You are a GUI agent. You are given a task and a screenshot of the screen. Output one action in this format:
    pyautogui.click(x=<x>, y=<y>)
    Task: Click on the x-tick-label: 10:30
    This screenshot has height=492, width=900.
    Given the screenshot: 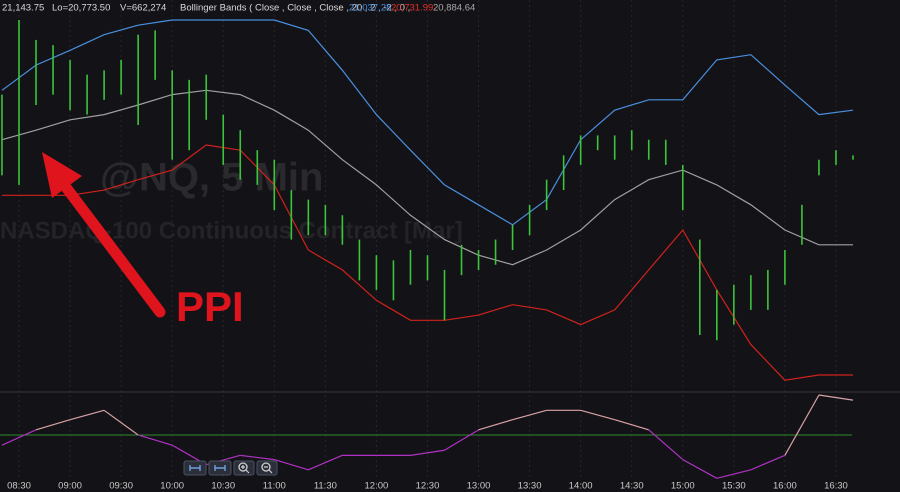 What is the action you would take?
    pyautogui.click(x=223, y=486)
    